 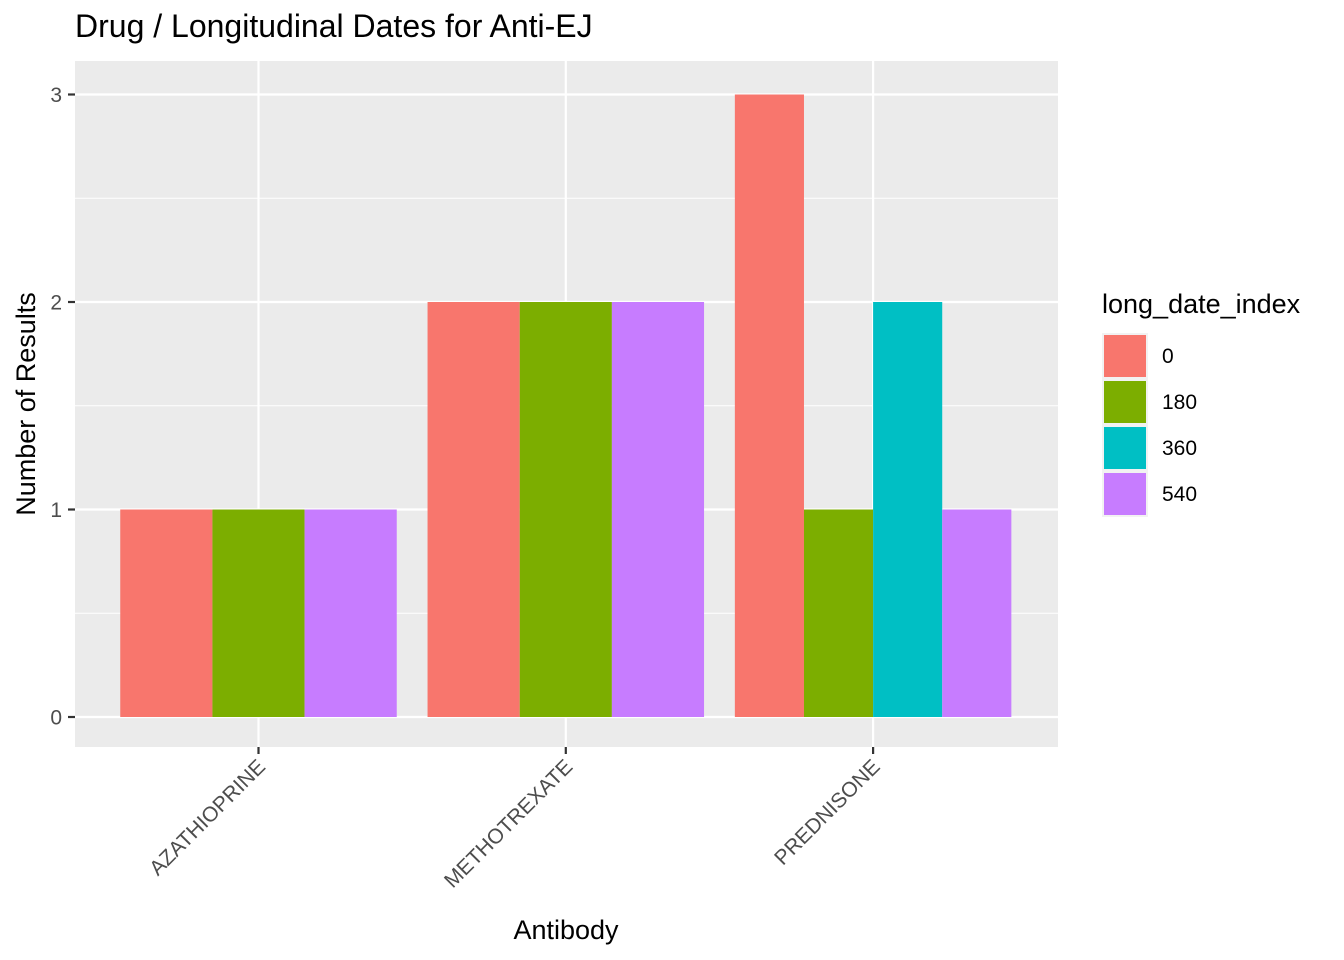 What do you see at coordinates (1201, 304) in the screenshot?
I see `legend-title: long_date_index` at bounding box center [1201, 304].